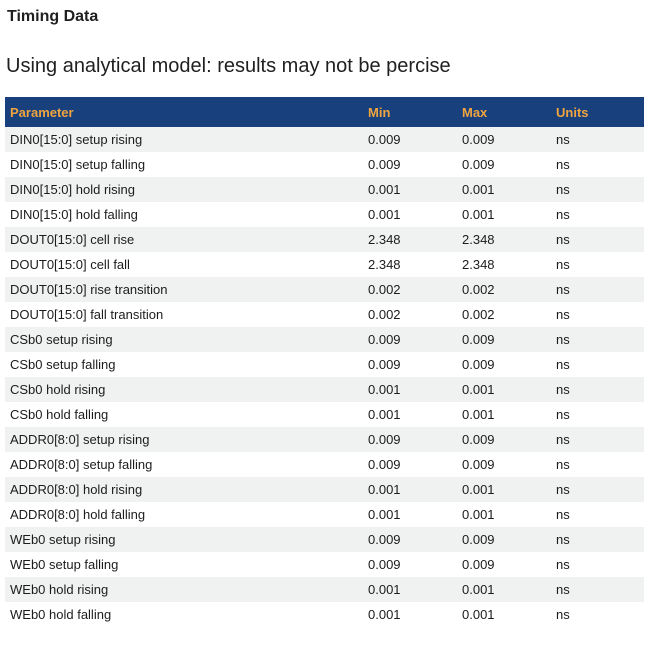 This screenshot has height=646, width=650. What do you see at coordinates (78, 515) in the screenshot?
I see `cell-parameter: ADDR0[8:0] hold falling` at bounding box center [78, 515].